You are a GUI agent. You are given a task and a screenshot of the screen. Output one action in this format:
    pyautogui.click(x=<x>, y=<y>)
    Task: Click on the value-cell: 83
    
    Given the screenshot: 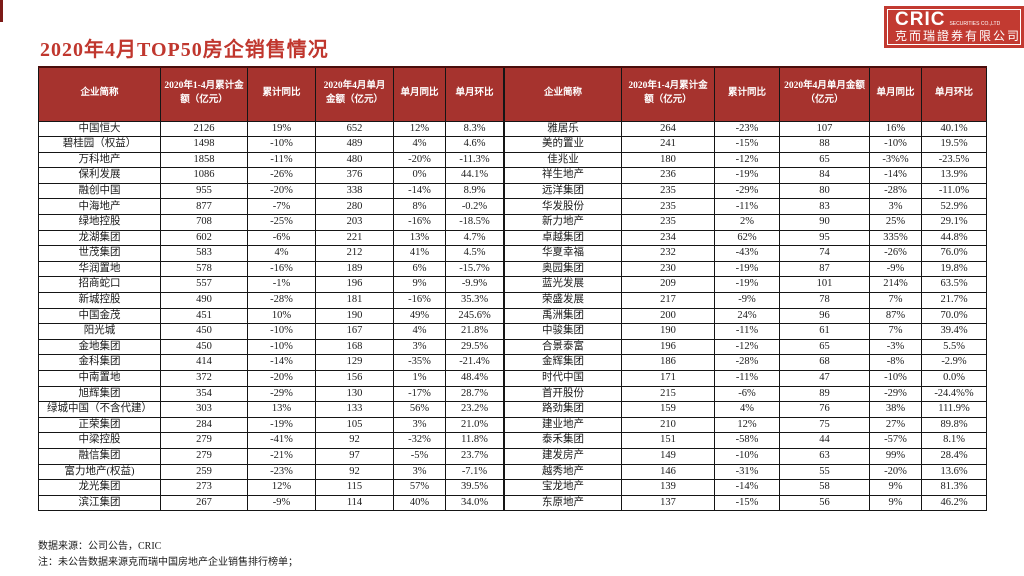 What is the action you would take?
    pyautogui.click(x=824, y=207)
    